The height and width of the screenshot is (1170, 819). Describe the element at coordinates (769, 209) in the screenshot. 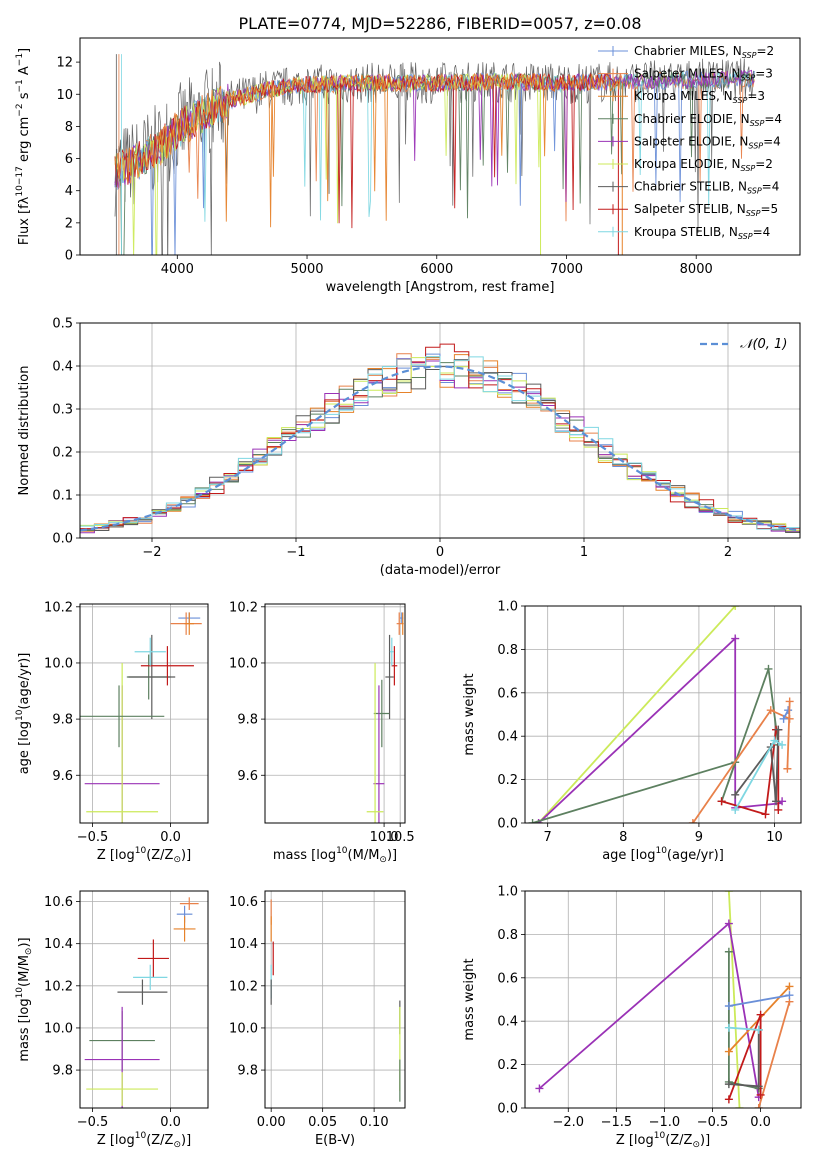

I see `legend-suffix: =5` at that location.